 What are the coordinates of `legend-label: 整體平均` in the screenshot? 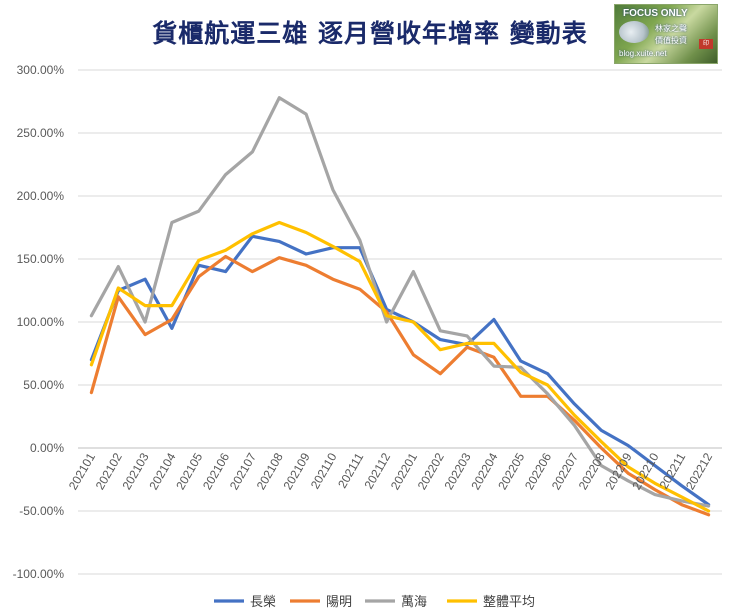 It's located at (509, 601).